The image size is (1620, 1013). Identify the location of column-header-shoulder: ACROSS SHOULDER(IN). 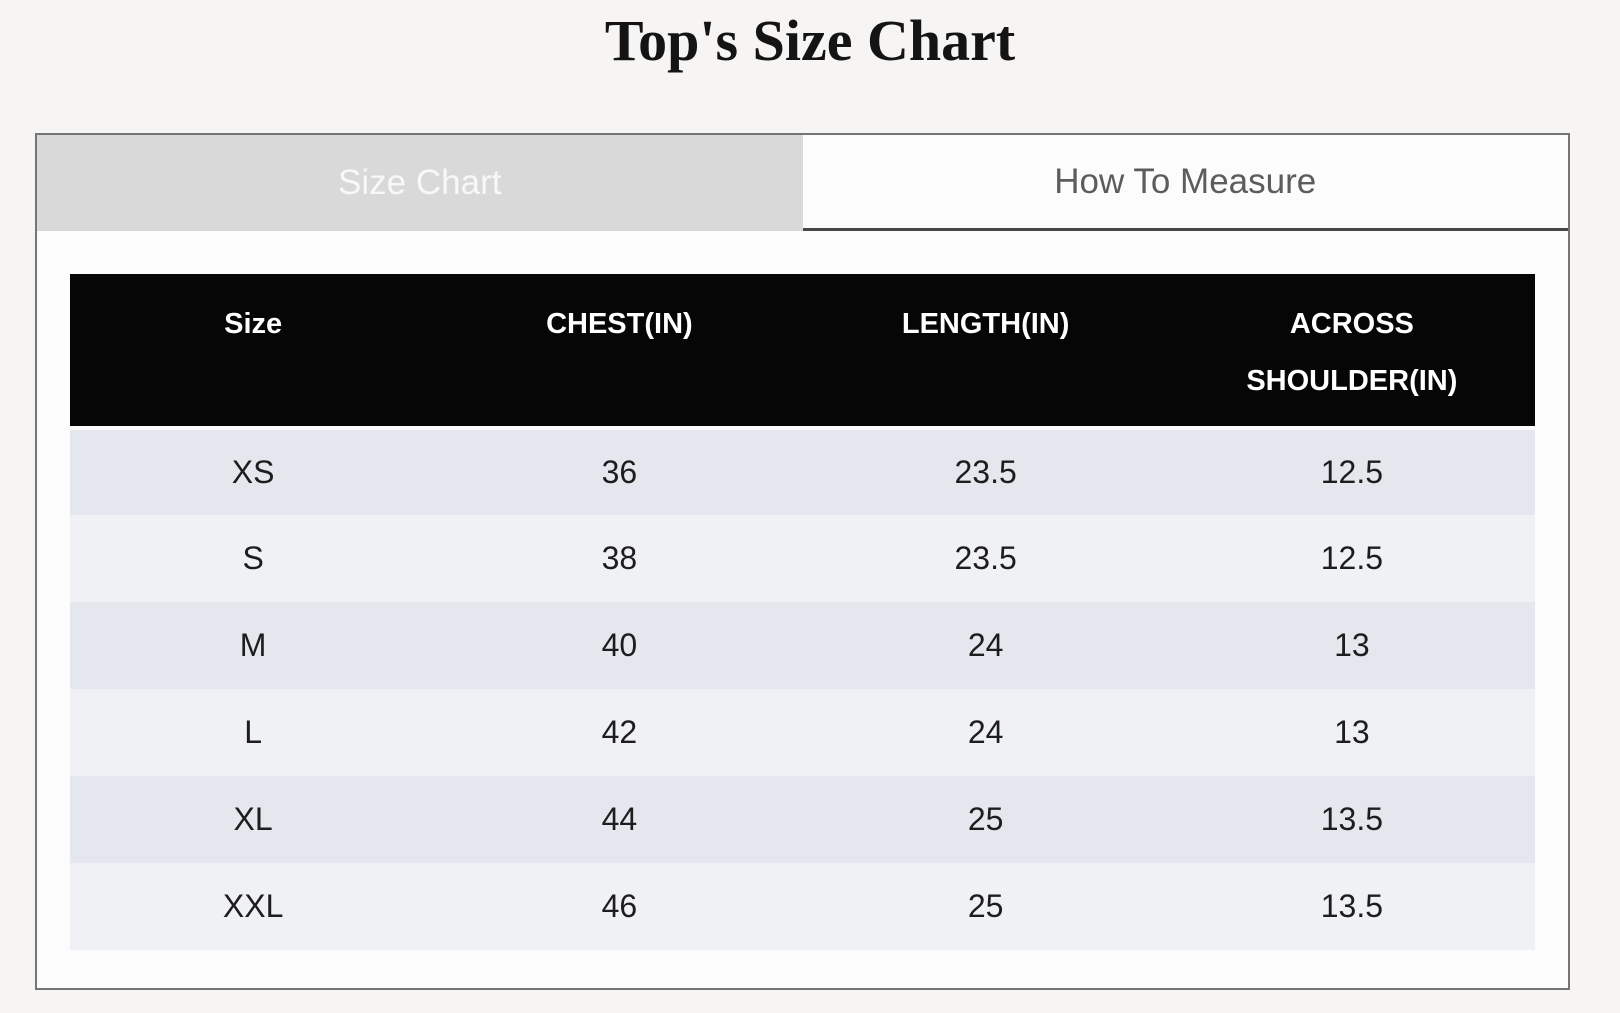
(1351, 352).